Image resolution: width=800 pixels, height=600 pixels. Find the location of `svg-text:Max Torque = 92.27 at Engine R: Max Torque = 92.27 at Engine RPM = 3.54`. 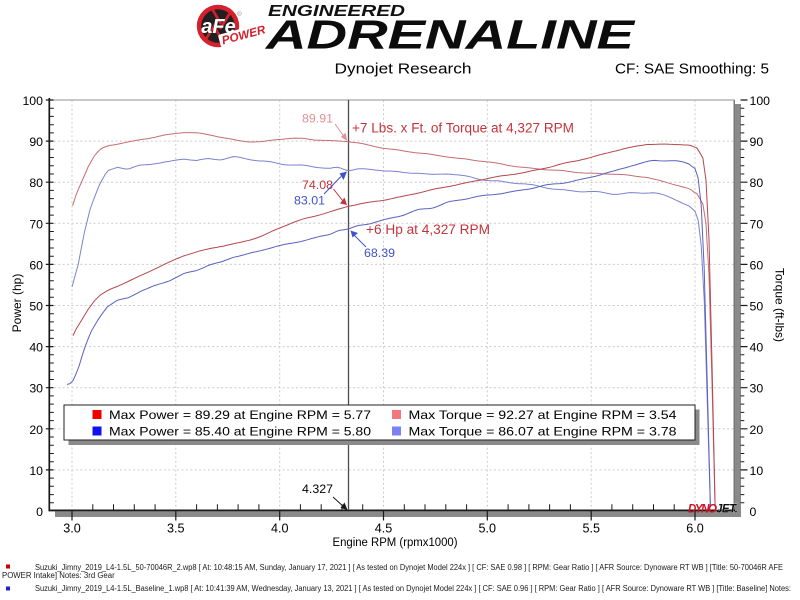

svg-text:Max Torque = 92.27 at Engine R: Max Torque = 92.27 at Engine RPM = 3.54 is located at coordinates (543, 415).